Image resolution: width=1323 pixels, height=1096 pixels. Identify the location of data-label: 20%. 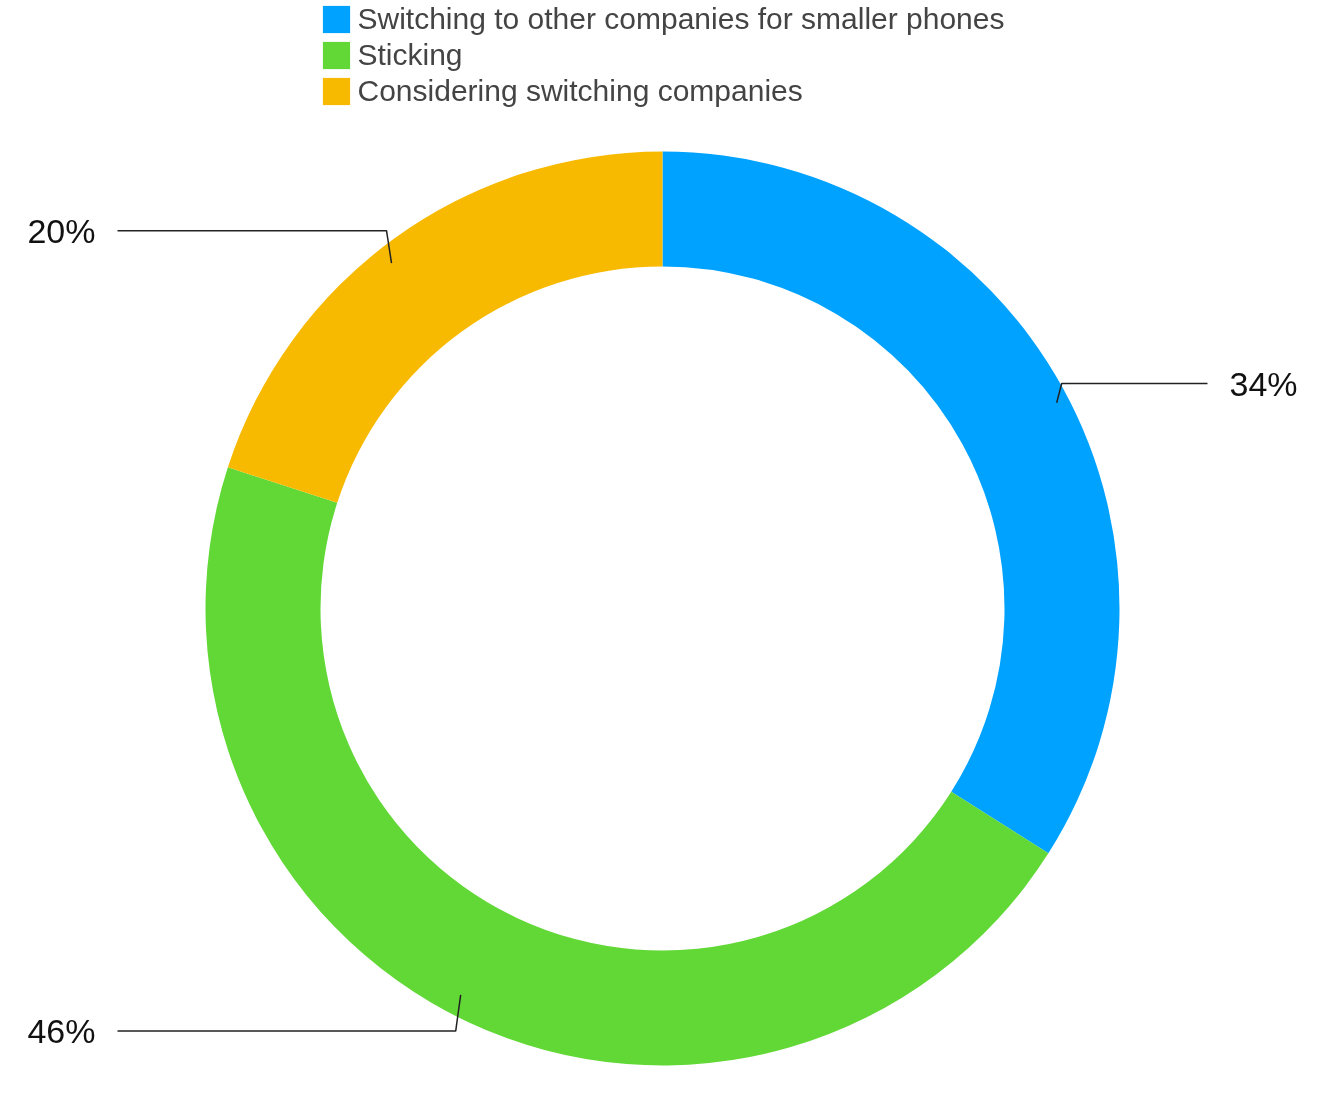
(61, 230).